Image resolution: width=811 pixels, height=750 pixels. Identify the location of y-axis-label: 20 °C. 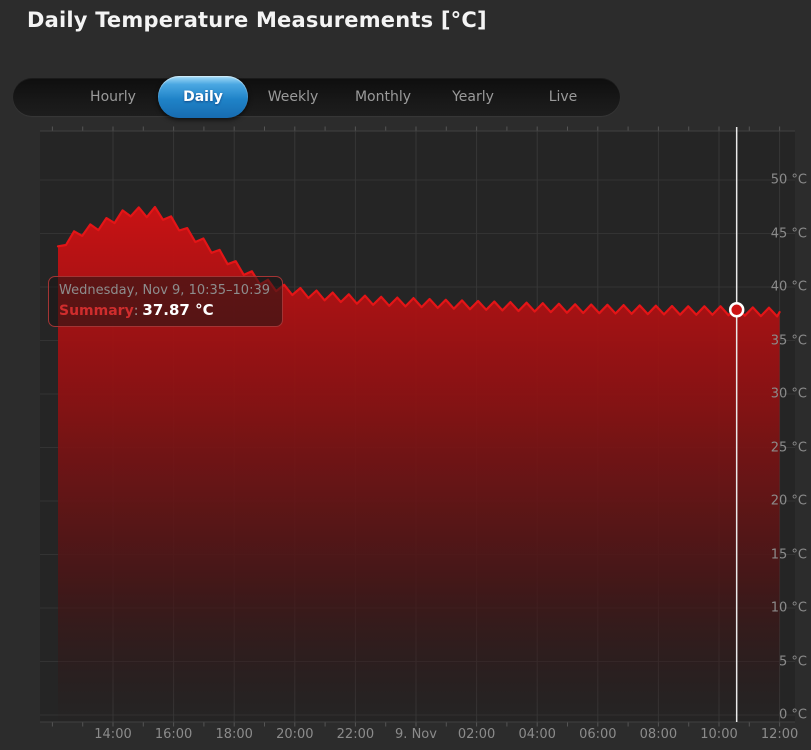
(788, 501).